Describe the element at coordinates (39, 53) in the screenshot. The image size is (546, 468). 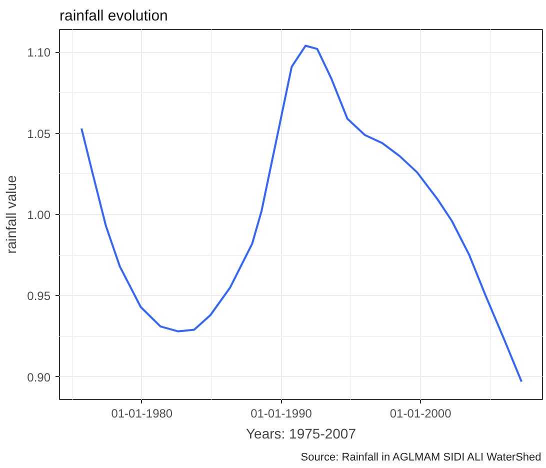
I see `y-tick-label: 1.10` at that location.